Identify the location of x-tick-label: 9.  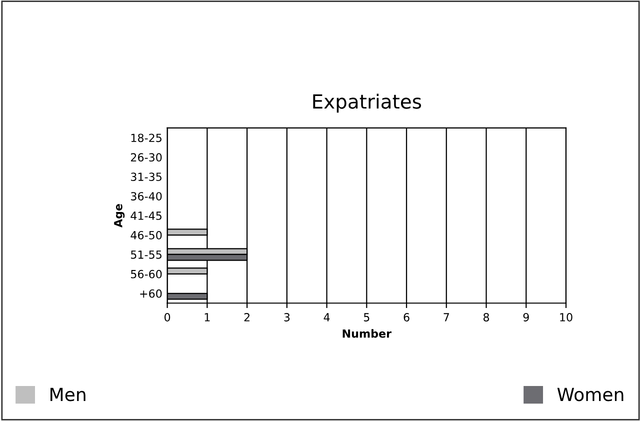
(526, 317).